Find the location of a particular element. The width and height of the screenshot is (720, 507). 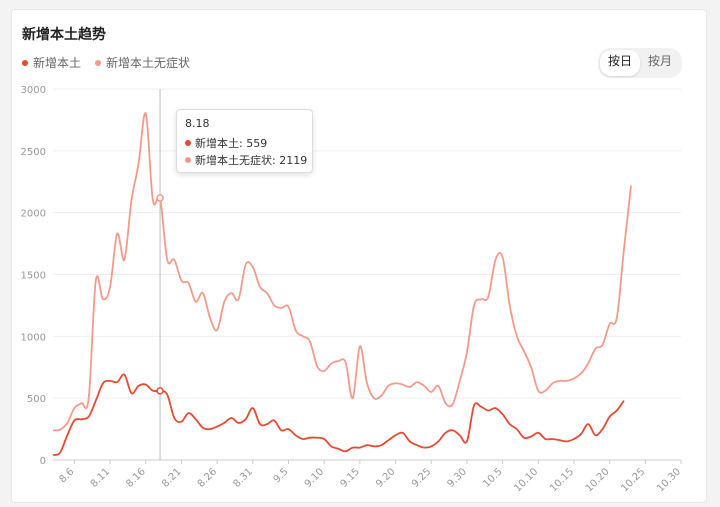

legend-dot-asymptomatic is located at coordinates (98, 62).